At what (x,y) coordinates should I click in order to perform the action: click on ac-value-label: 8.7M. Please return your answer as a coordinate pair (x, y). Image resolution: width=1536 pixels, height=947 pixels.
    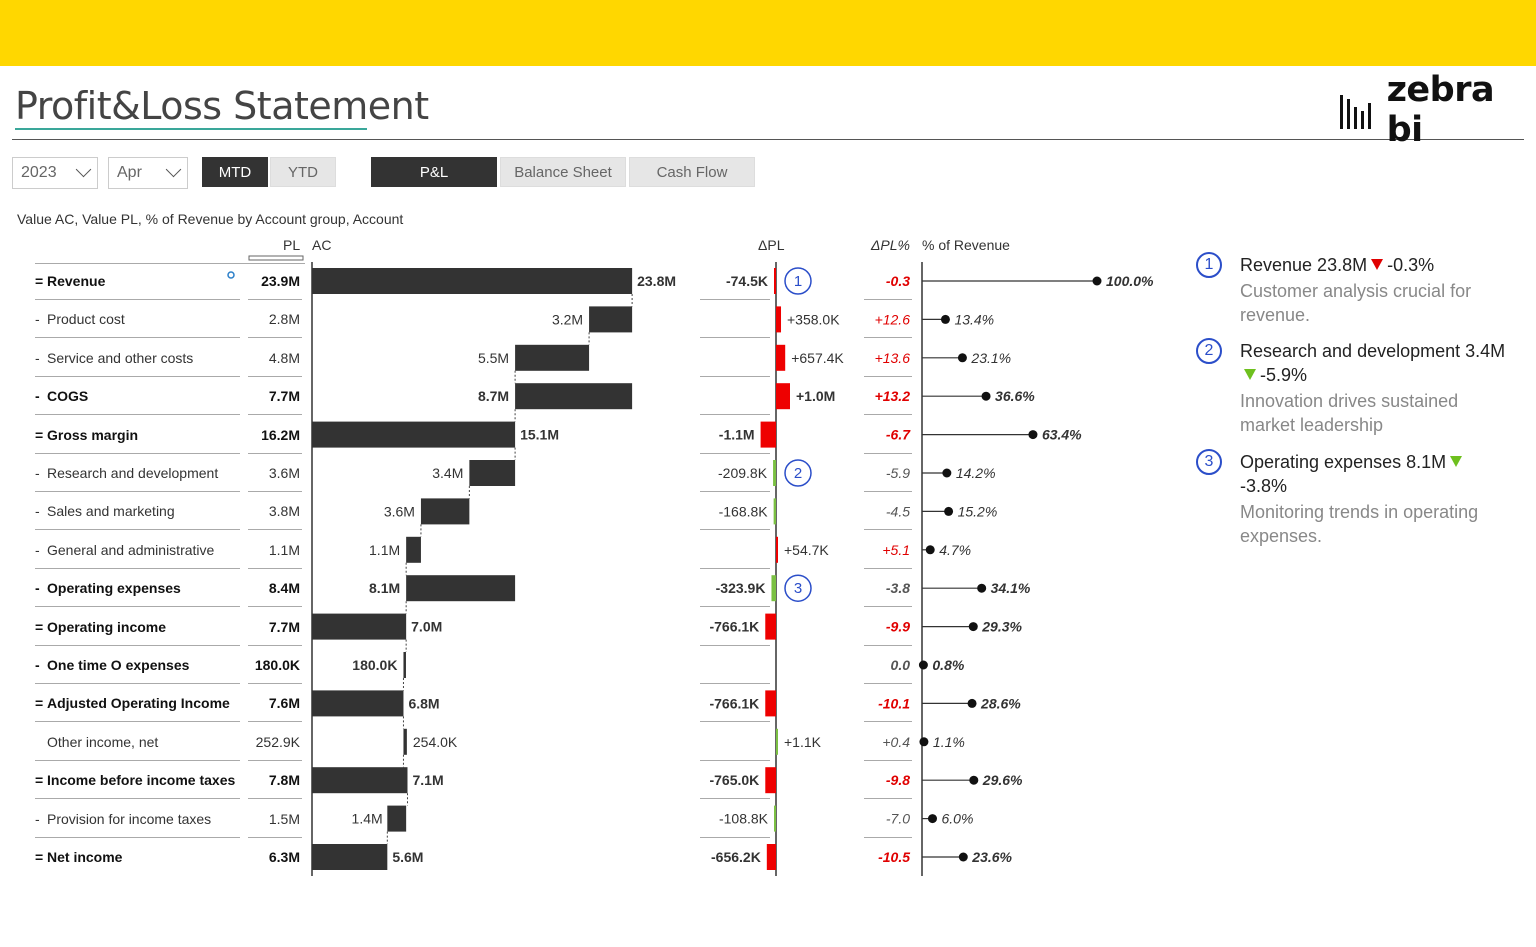
    Looking at the image, I should click on (493, 396).